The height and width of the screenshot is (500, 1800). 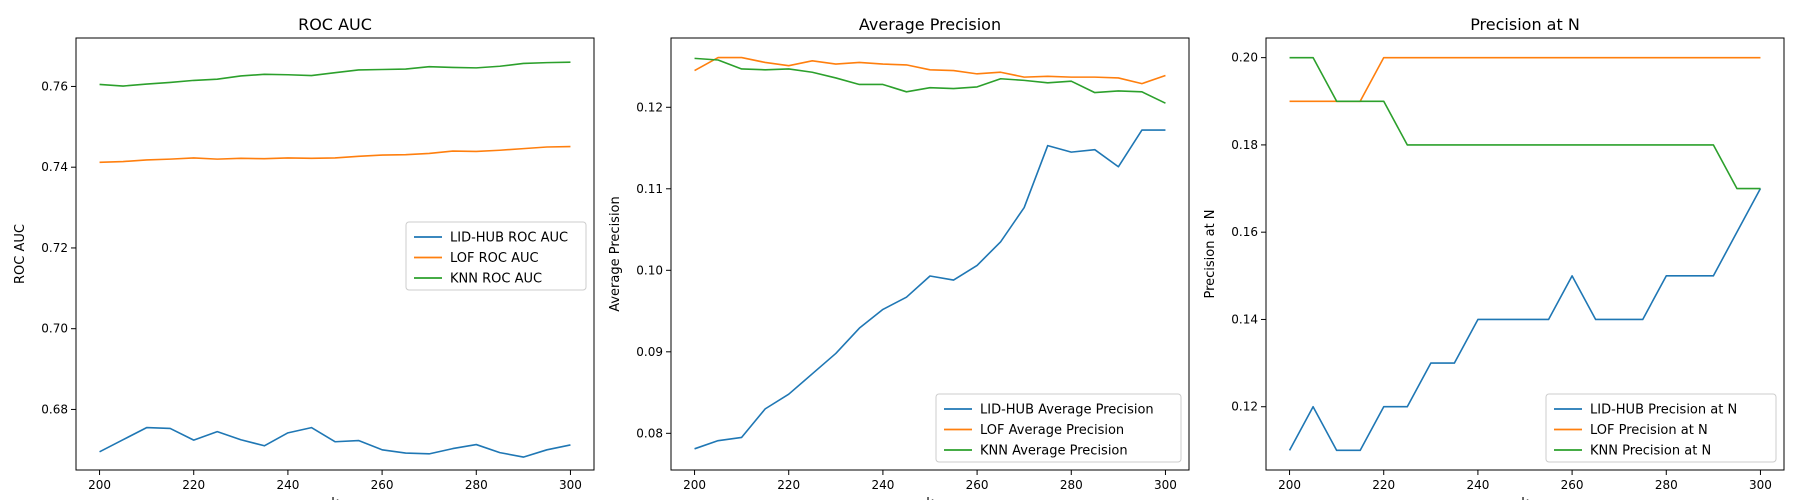 What do you see at coordinates (54, 409) in the screenshot?
I see `y-tick-label: 0.68` at bounding box center [54, 409].